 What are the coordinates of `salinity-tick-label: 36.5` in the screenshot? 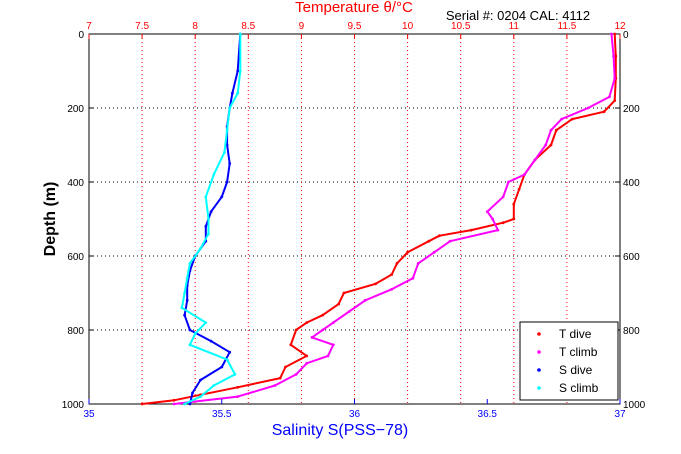 It's located at (488, 414).